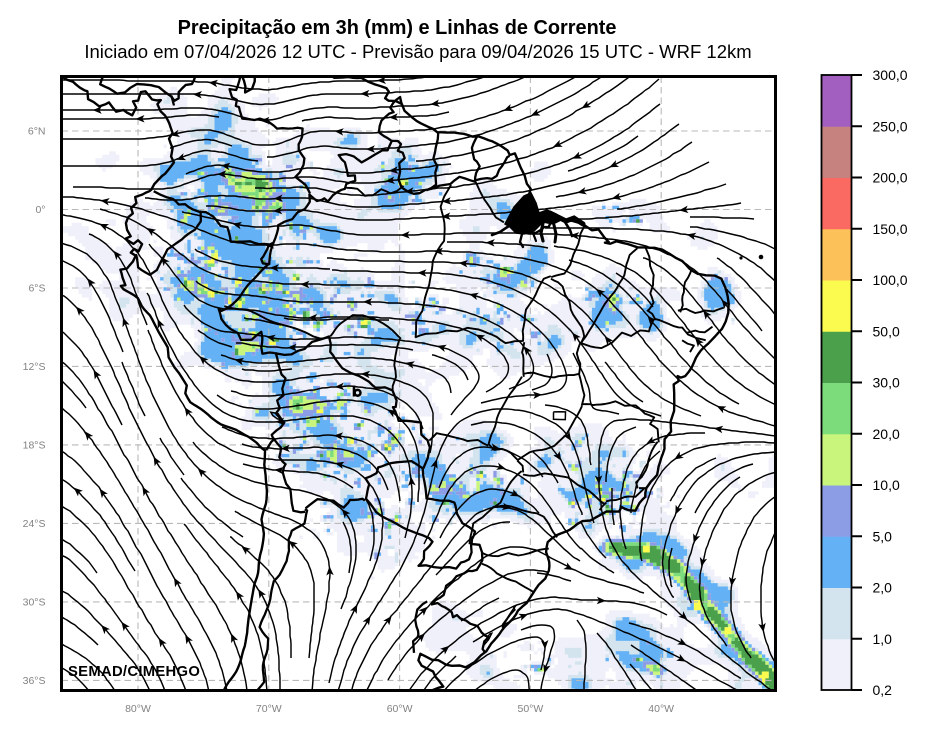 This screenshot has width=931, height=735. I want to click on svg-text: 200,0, so click(890, 178).